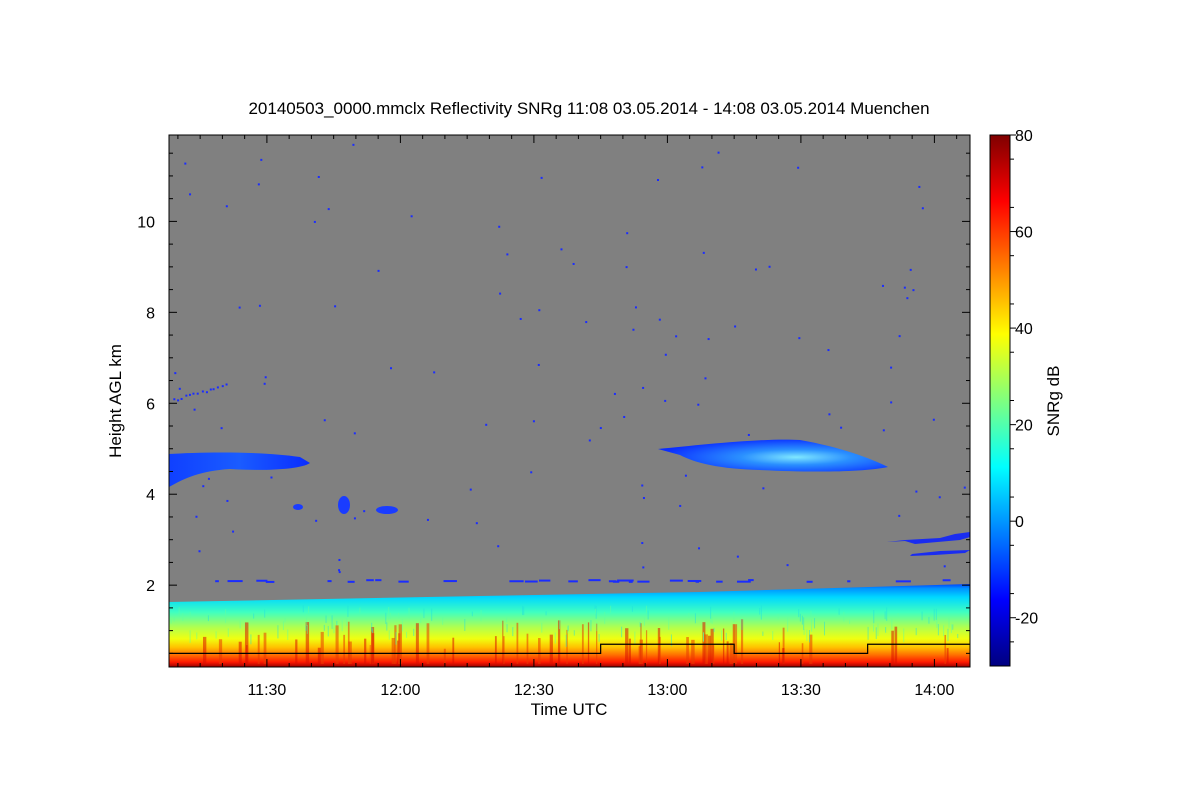 The height and width of the screenshot is (800, 1200). What do you see at coordinates (534, 690) in the screenshot?
I see `x-tick-label: 12:30` at bounding box center [534, 690].